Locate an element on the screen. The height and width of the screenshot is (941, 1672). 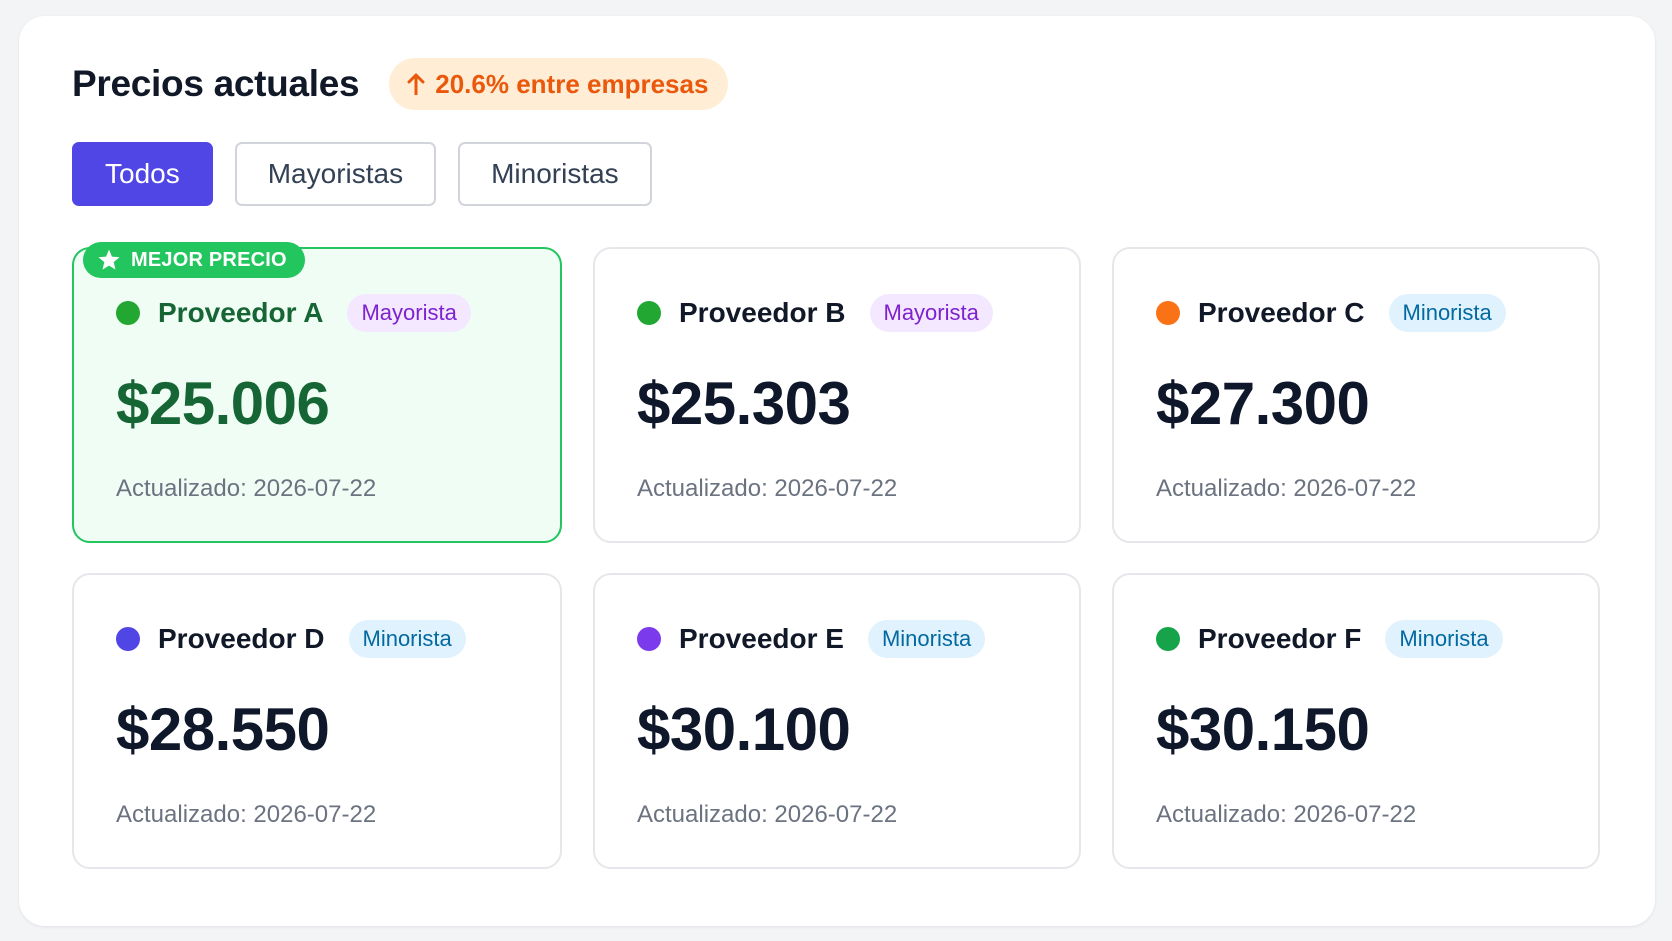
provider-header: Proveedor A Mayorista is located at coordinates (293, 313).